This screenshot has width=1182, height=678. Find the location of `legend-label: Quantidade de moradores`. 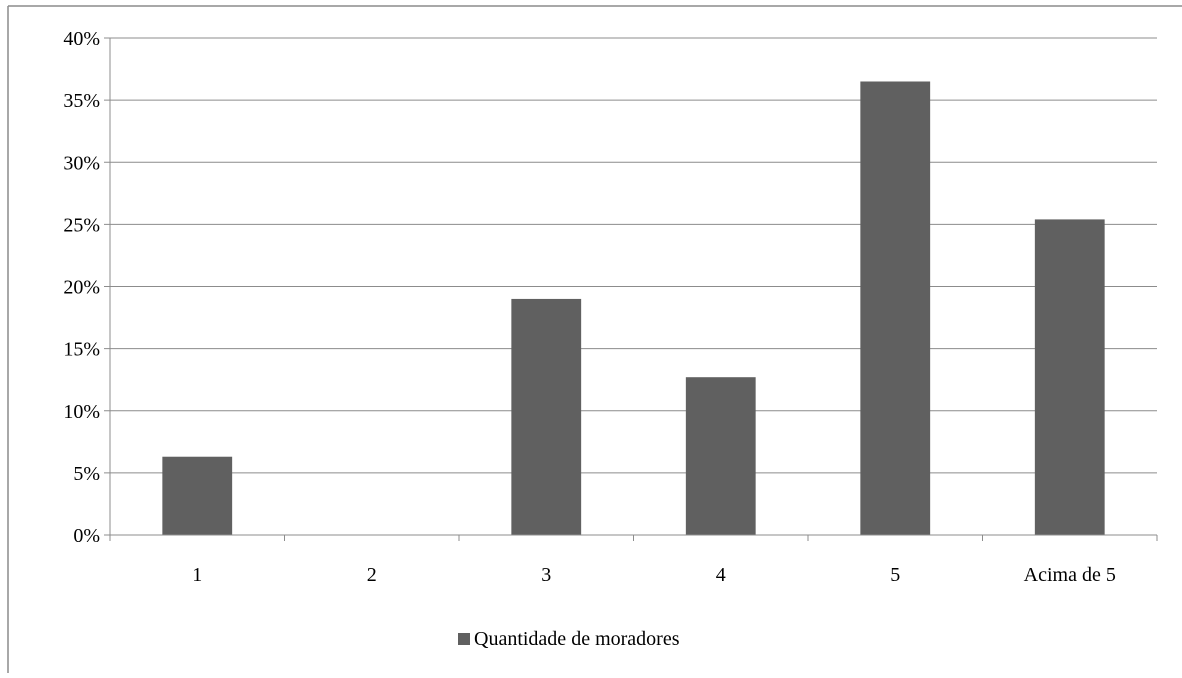

legend-label: Quantidade de moradores is located at coordinates (577, 639).